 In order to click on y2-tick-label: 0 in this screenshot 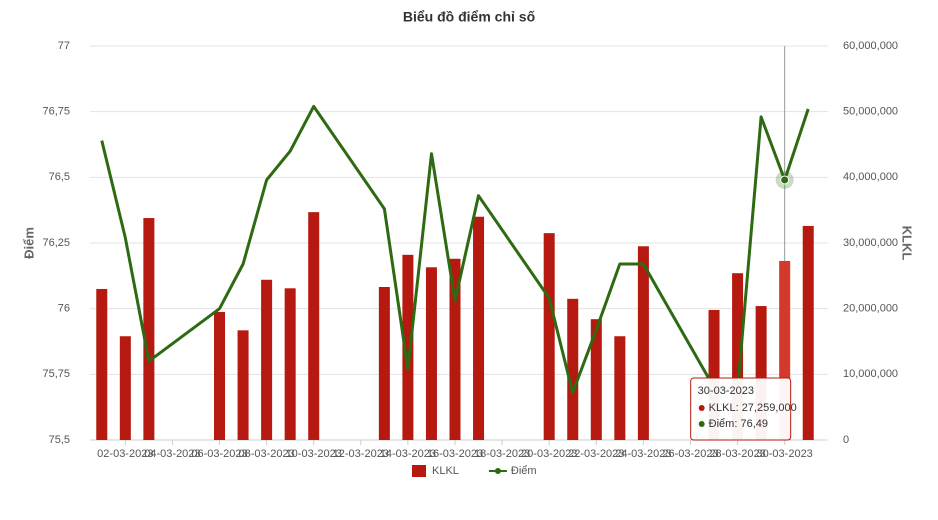, I will do `click(846, 440)`.